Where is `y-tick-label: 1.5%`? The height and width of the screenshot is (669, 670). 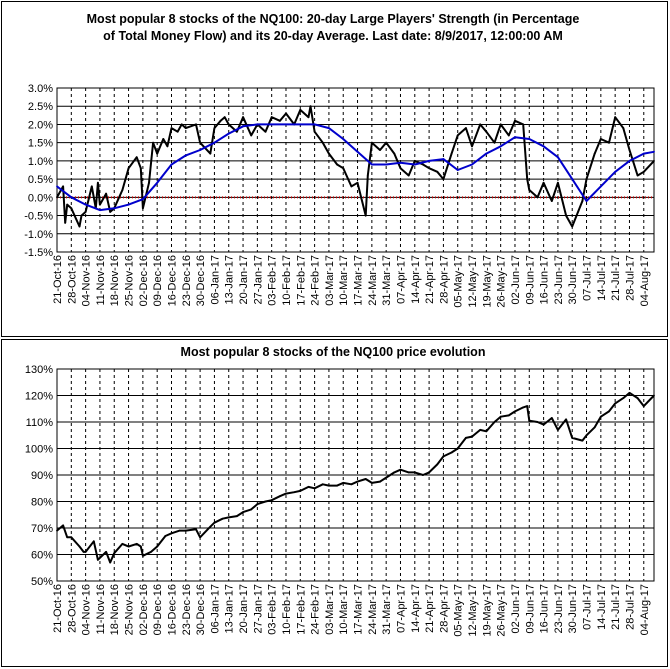 y-tick-label: 1.5% is located at coordinates (40, 144).